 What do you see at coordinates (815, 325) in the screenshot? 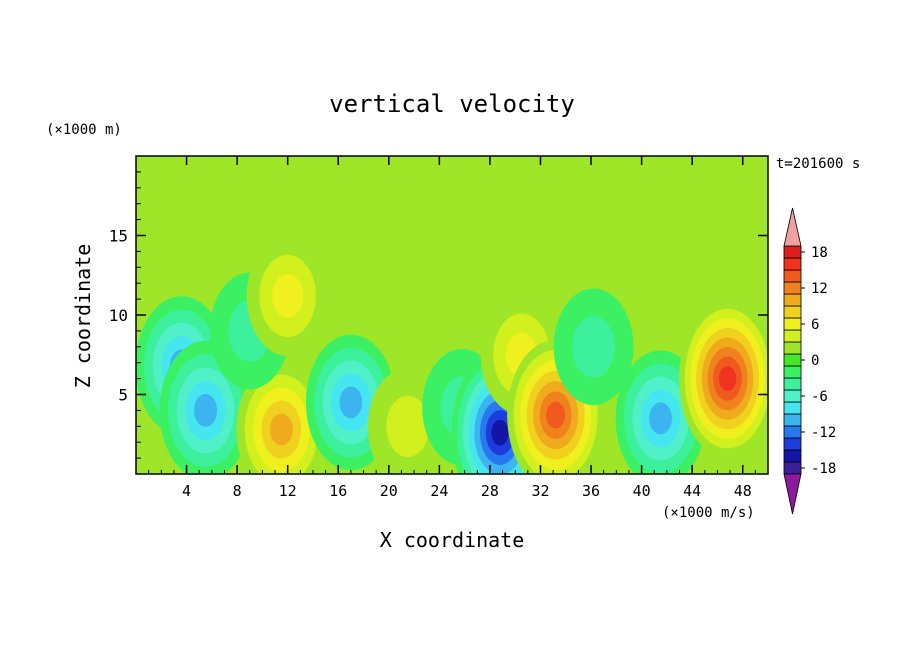
I see `colorbar-tick-label: 6` at bounding box center [815, 325].